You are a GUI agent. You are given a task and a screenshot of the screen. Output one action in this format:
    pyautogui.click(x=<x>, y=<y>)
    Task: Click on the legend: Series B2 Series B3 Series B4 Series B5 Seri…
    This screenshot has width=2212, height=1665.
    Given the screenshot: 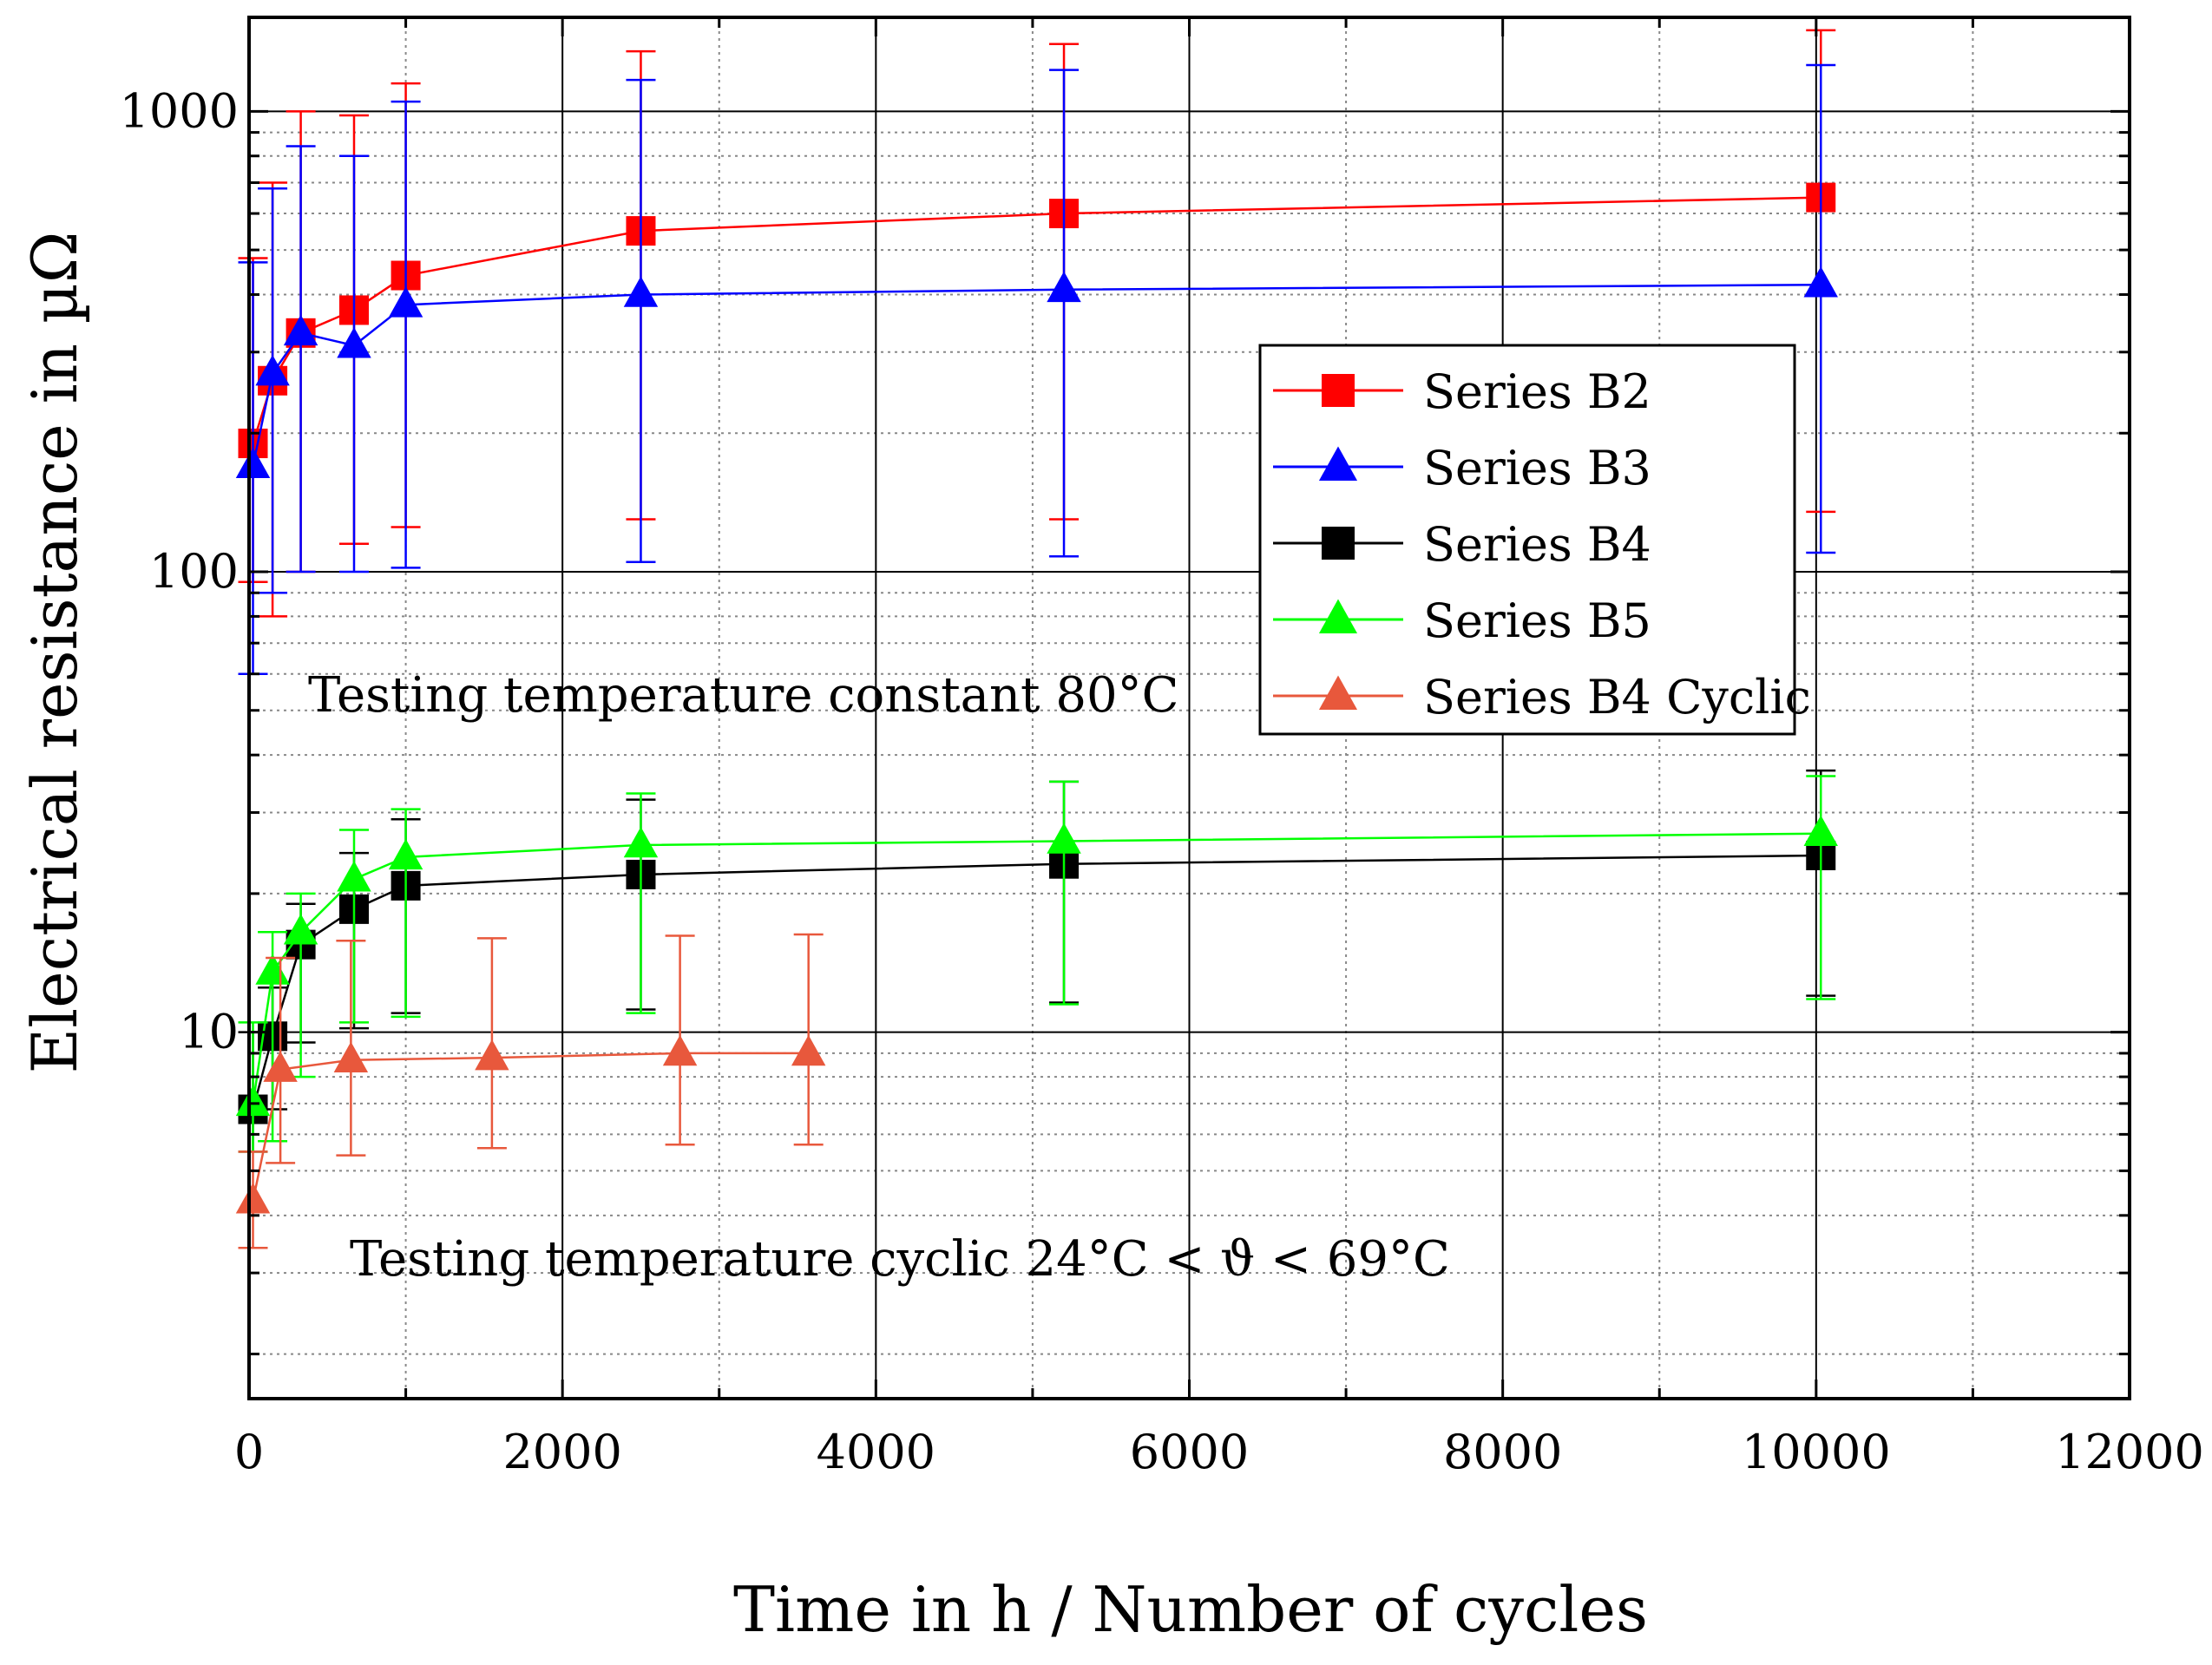 What is the action you would take?
    pyautogui.click(x=1534, y=540)
    